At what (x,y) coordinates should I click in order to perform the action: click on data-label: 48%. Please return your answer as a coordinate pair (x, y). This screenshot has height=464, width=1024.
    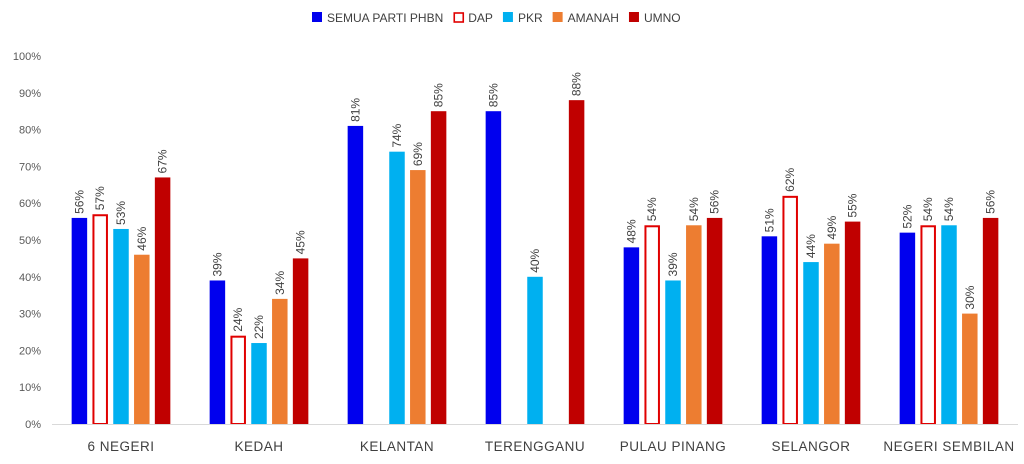
    Looking at the image, I should click on (631, 231).